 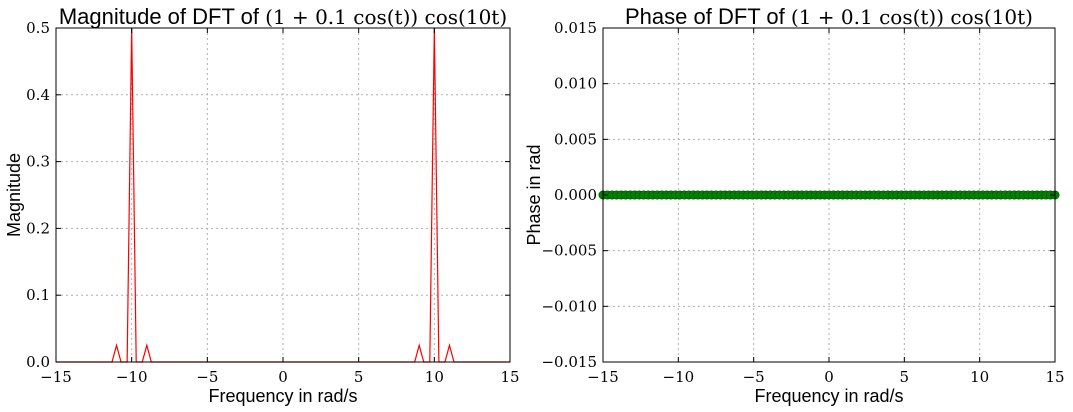 I want to click on y-tick-label: 0.1, so click(x=38, y=295).